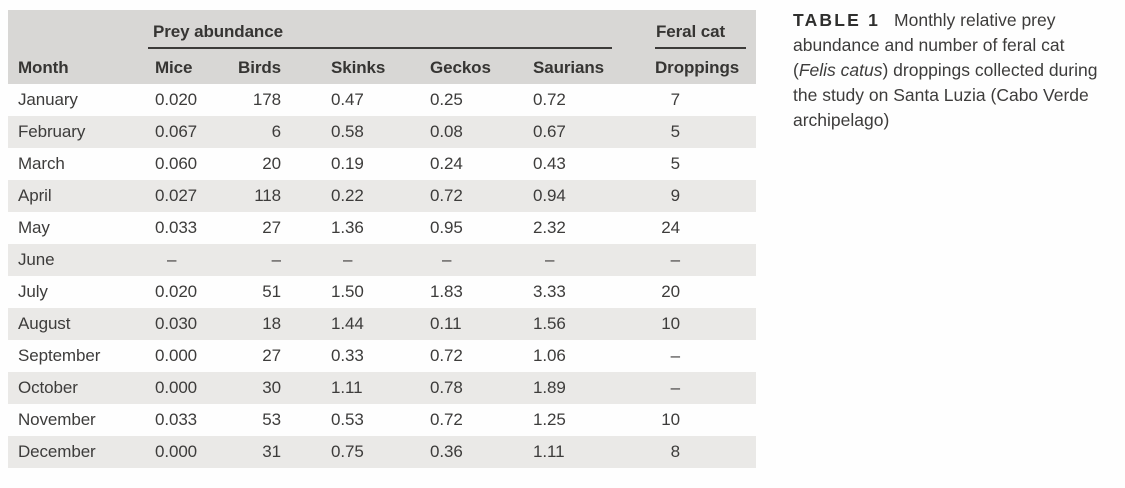  Describe the element at coordinates (176, 323) in the screenshot. I see `cell-mice: 0.030` at that location.